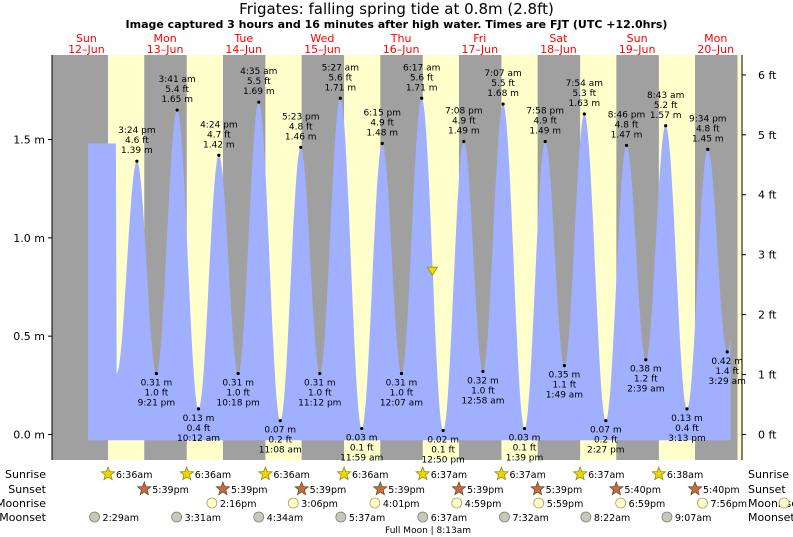 This screenshot has width=793, height=537. Describe the element at coordinates (564, 396) in the screenshot. I see `extreme-label: 1:49 am` at that location.